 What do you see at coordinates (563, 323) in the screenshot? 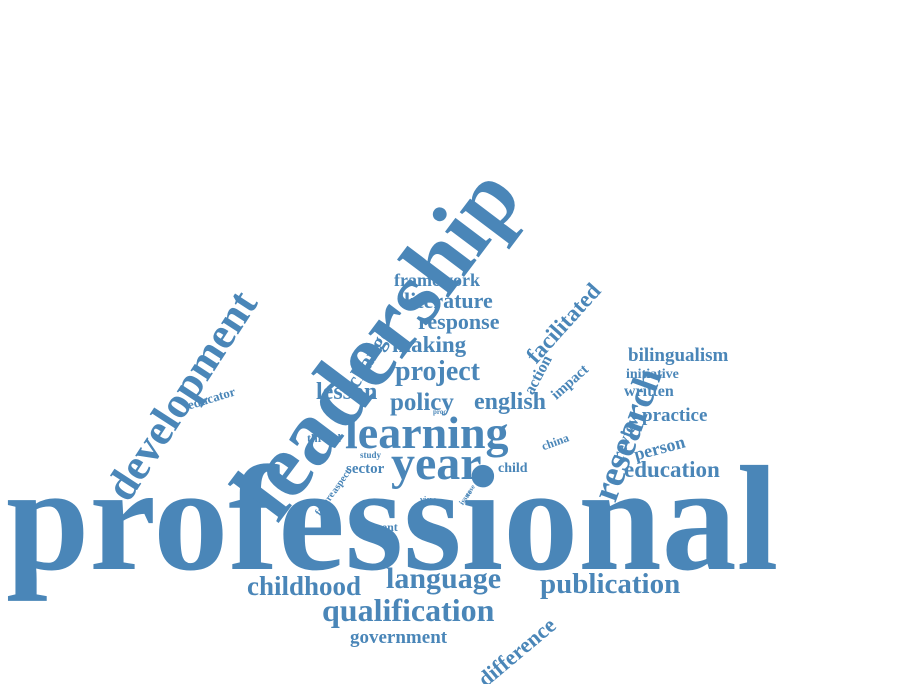
I see `word-facilitated: facilitated` at bounding box center [563, 323].